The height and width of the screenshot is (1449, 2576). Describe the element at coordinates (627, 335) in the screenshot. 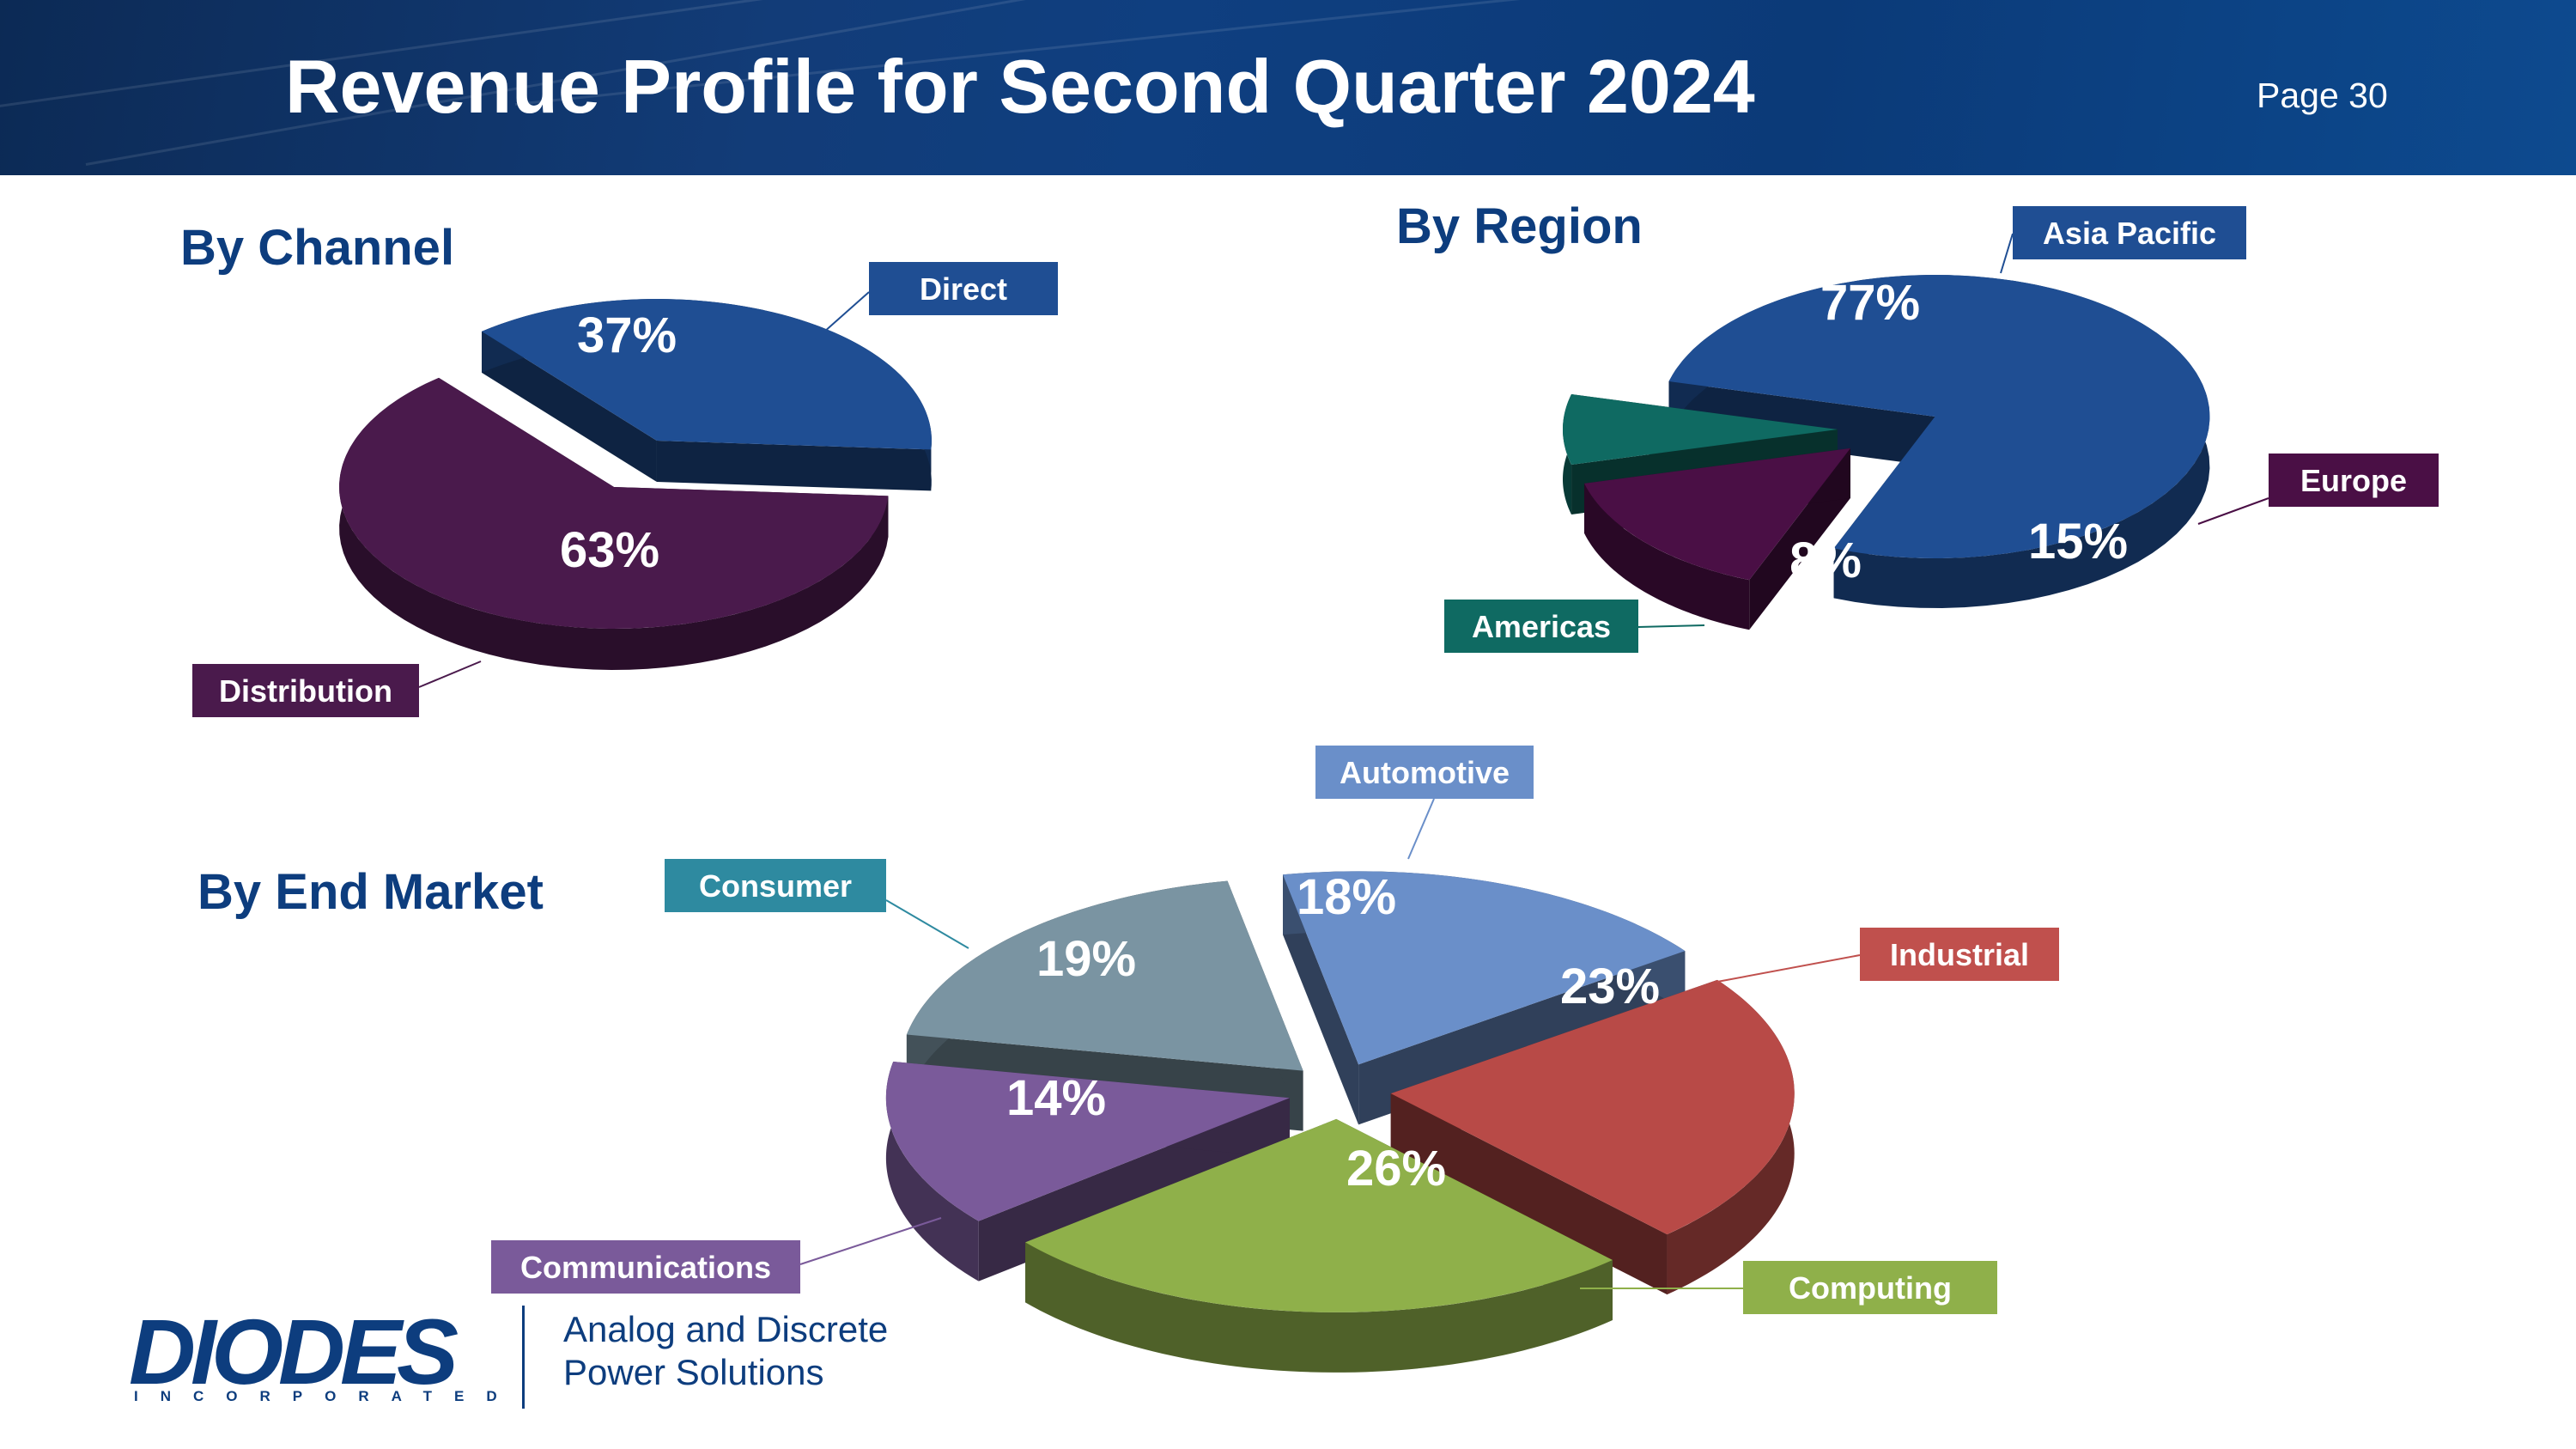

I see `value-label-direct: 37%` at that location.